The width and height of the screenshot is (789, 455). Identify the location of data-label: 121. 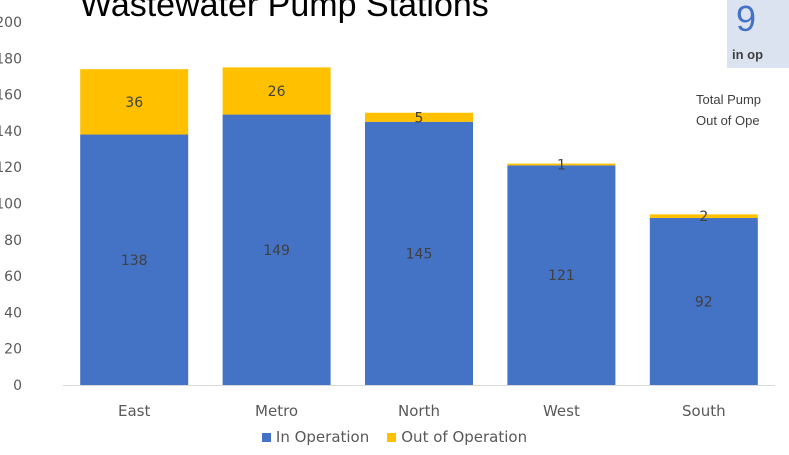
(561, 276).